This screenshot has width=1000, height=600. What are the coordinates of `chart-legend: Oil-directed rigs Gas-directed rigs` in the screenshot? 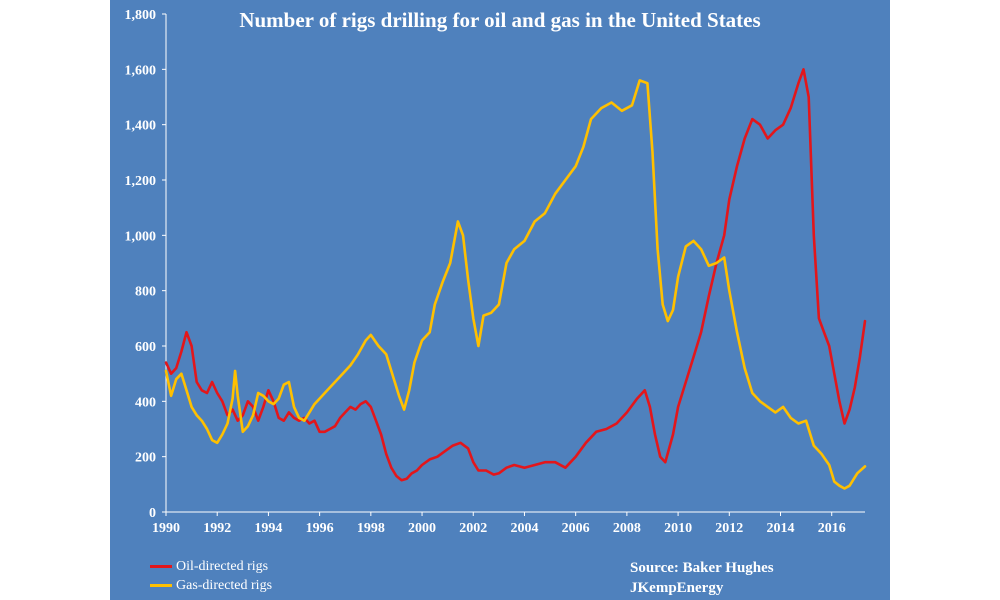 It's located at (211, 576).